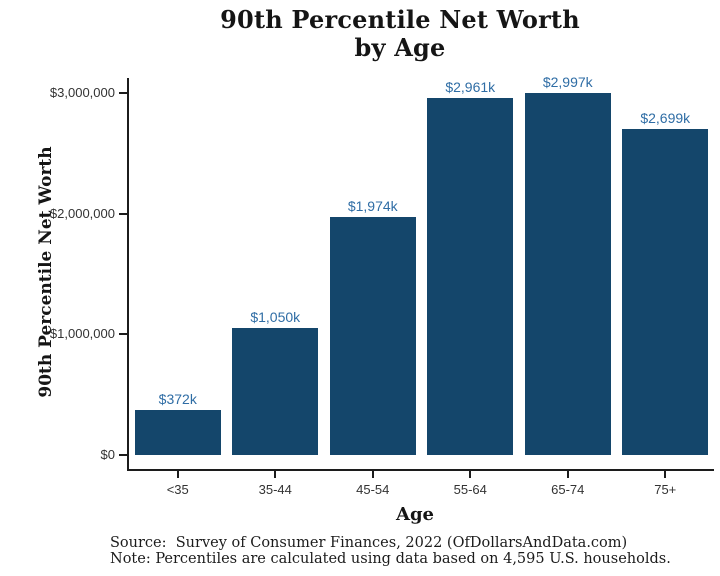  I want to click on bar-value-label: $2,961k, so click(470, 86).